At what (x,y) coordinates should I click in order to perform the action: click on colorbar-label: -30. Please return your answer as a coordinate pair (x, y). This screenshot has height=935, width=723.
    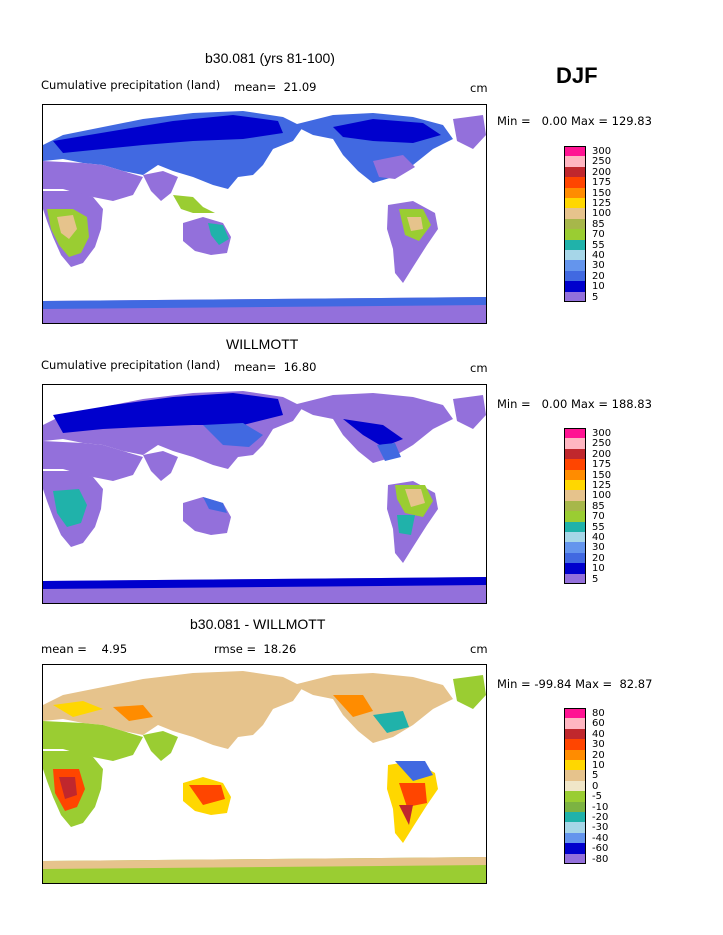
    Looking at the image, I should click on (600, 828).